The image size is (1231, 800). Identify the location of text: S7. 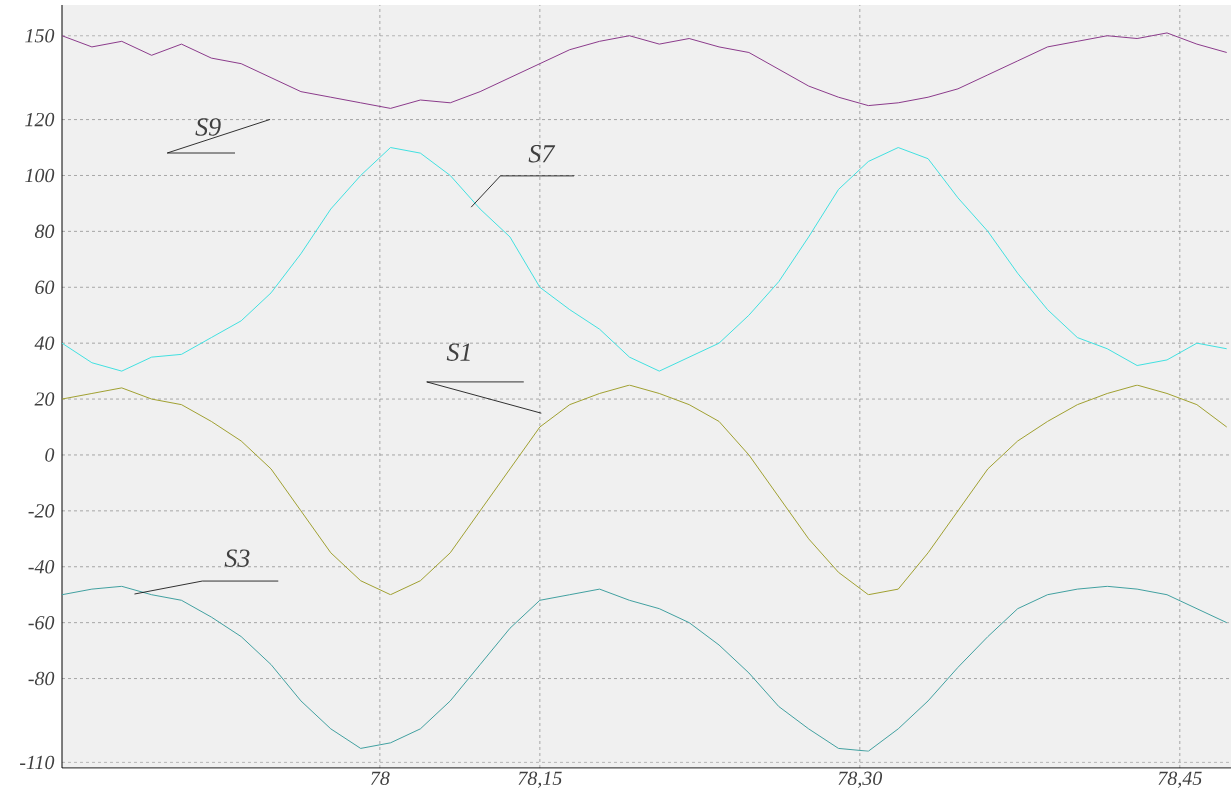
(542, 154).